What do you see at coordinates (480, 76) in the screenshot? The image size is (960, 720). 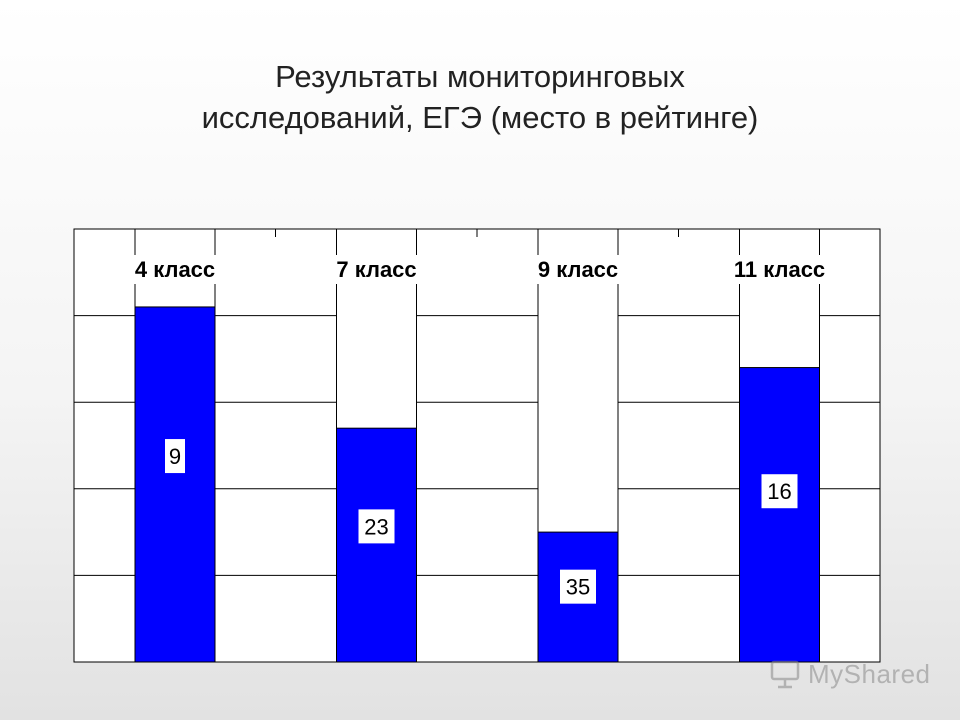 I see `chart-title-line-1: Результаты мониторинговых` at bounding box center [480, 76].